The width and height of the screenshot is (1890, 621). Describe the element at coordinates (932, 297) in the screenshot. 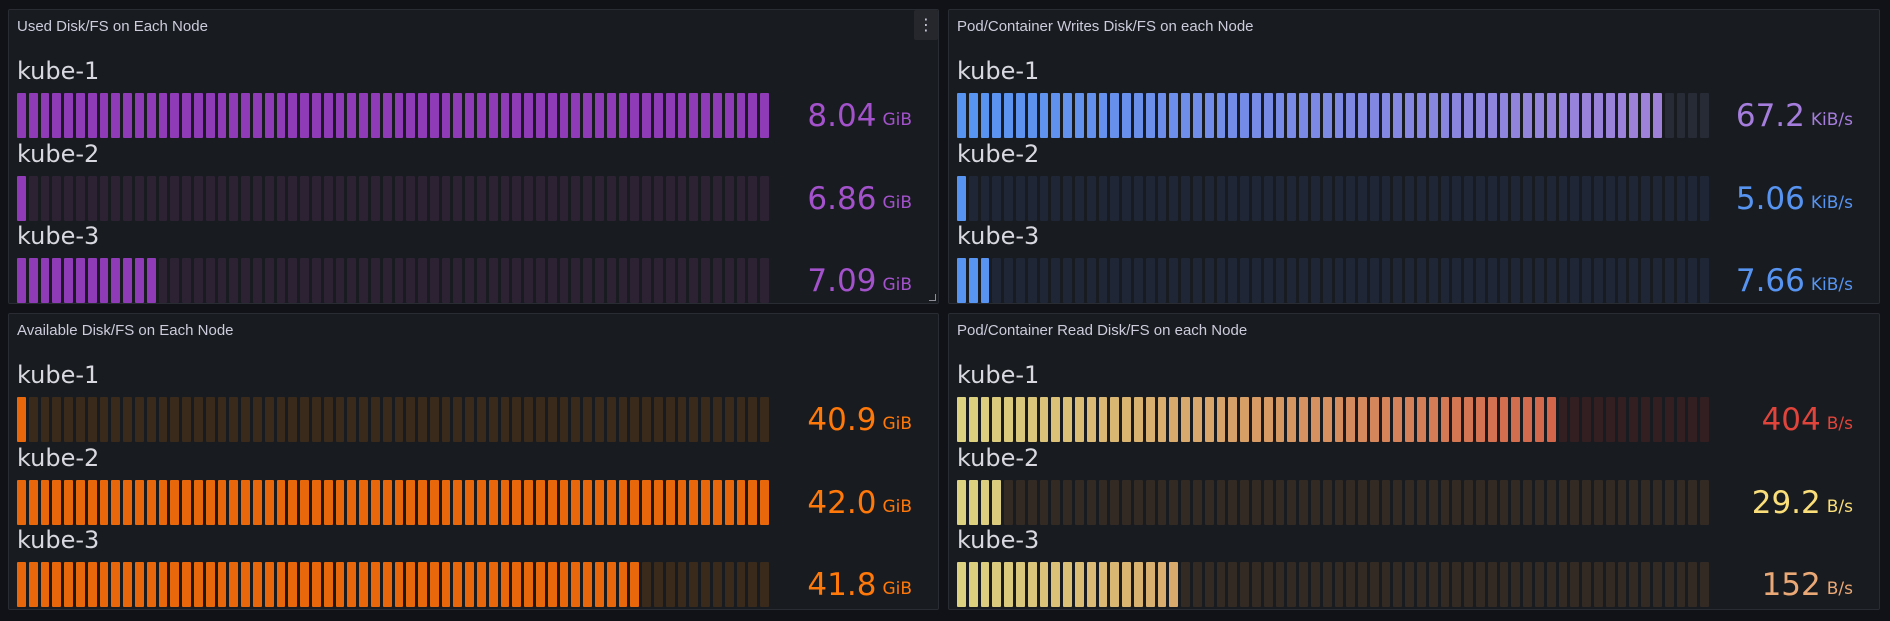

I see `resize-handle-icon` at that location.